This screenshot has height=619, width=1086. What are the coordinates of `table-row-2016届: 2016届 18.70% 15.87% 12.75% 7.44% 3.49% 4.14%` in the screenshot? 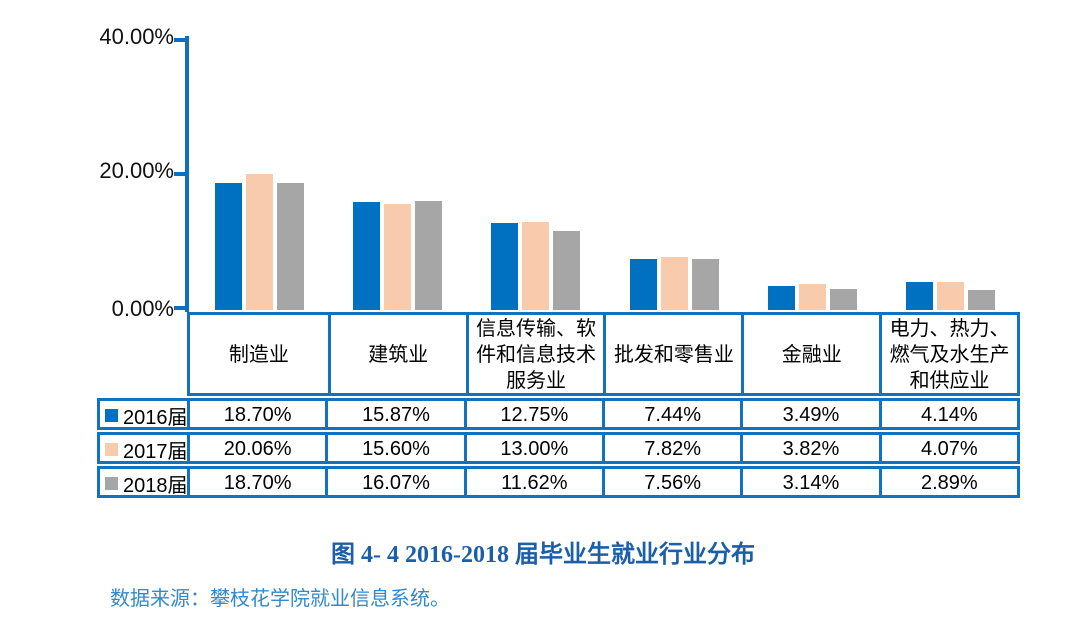 It's located at (558, 414).